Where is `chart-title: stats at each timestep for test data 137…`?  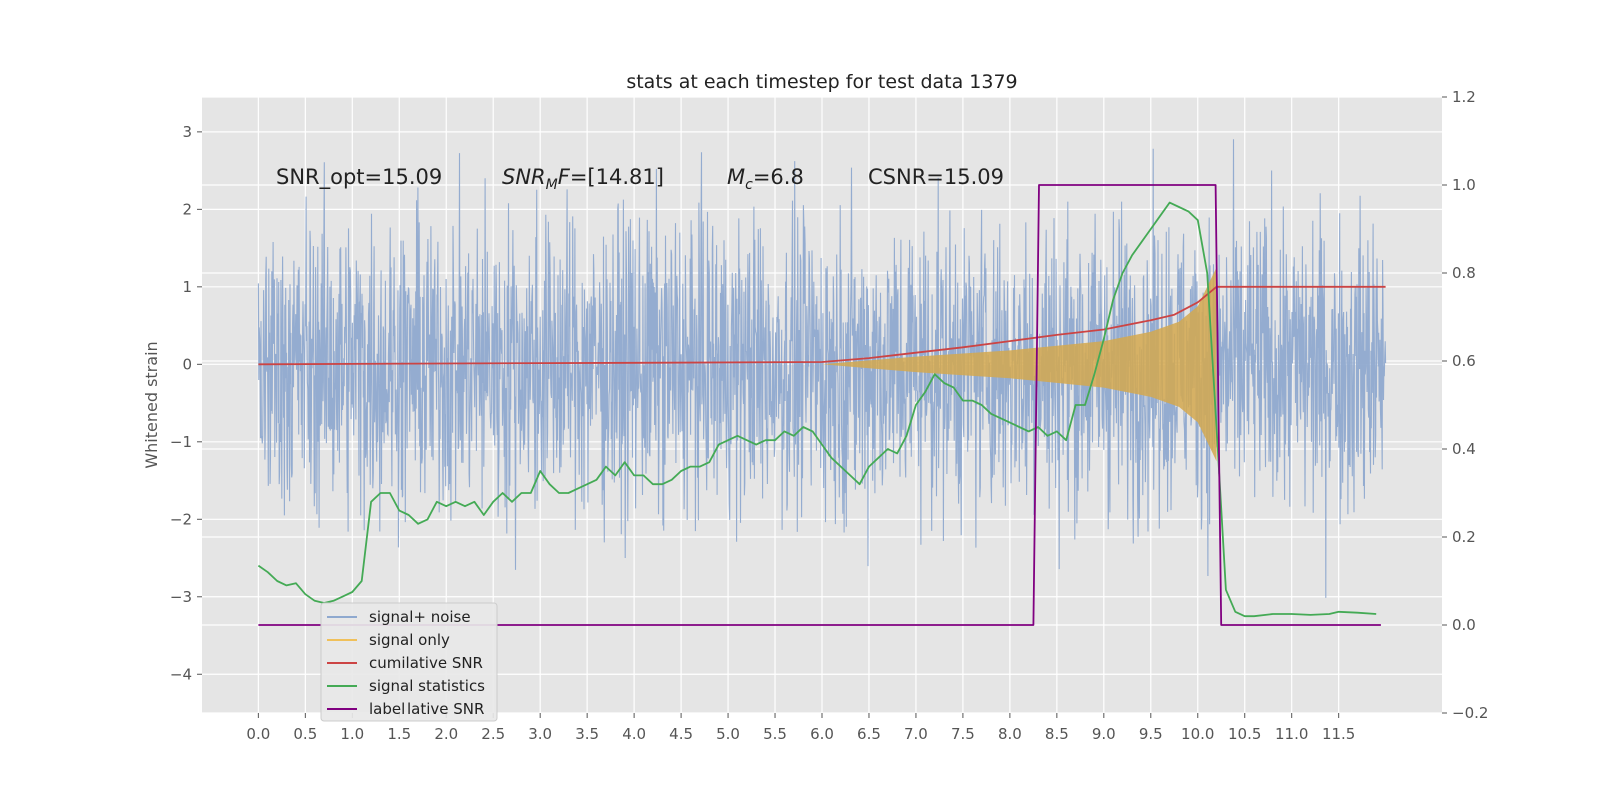
chart-title: stats at each timestep for test data 137… is located at coordinates (821, 82).